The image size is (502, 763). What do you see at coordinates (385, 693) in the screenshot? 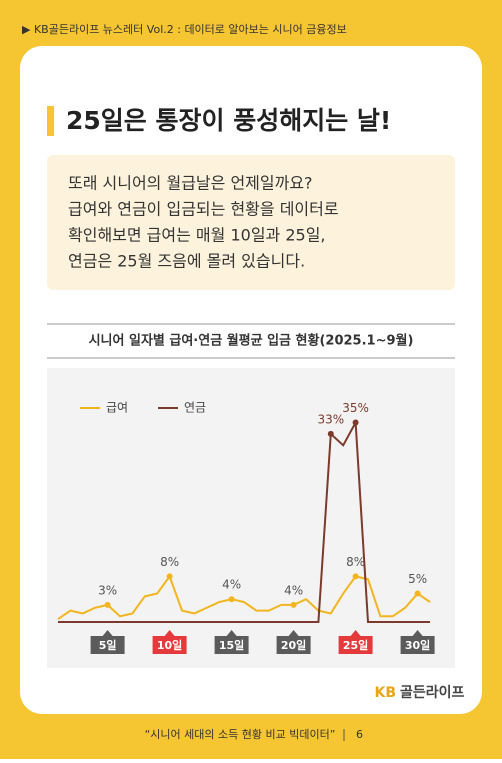
I see `logo-kb: KB` at bounding box center [385, 693].